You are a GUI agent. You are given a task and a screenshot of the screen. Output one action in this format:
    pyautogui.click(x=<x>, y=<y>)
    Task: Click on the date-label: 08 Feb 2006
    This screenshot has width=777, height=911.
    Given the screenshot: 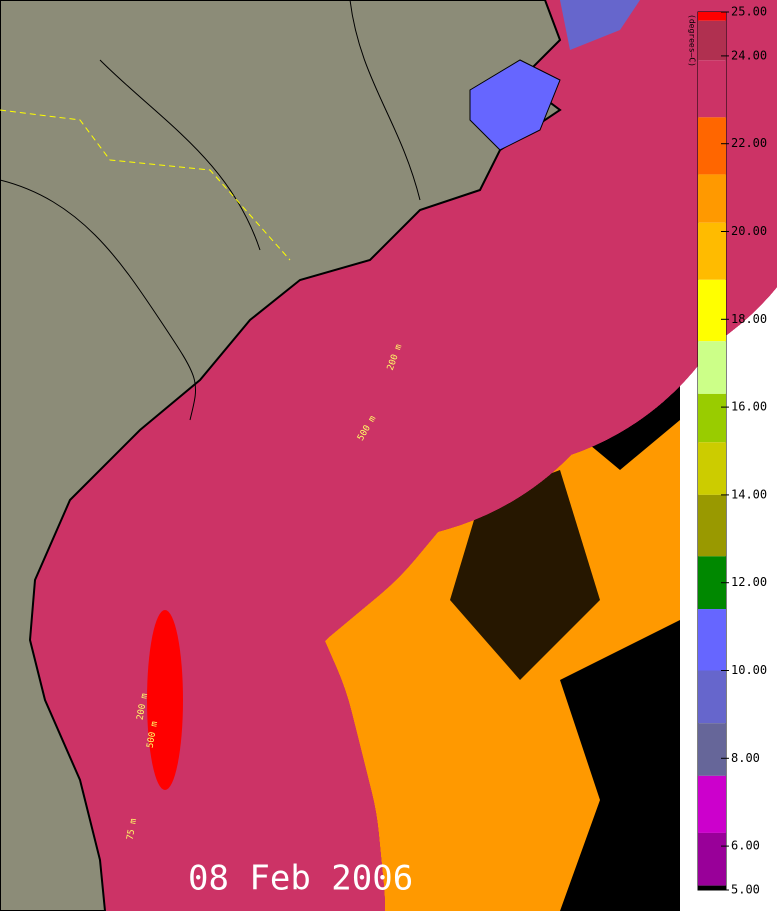 What is the action you would take?
    pyautogui.click(x=300, y=879)
    